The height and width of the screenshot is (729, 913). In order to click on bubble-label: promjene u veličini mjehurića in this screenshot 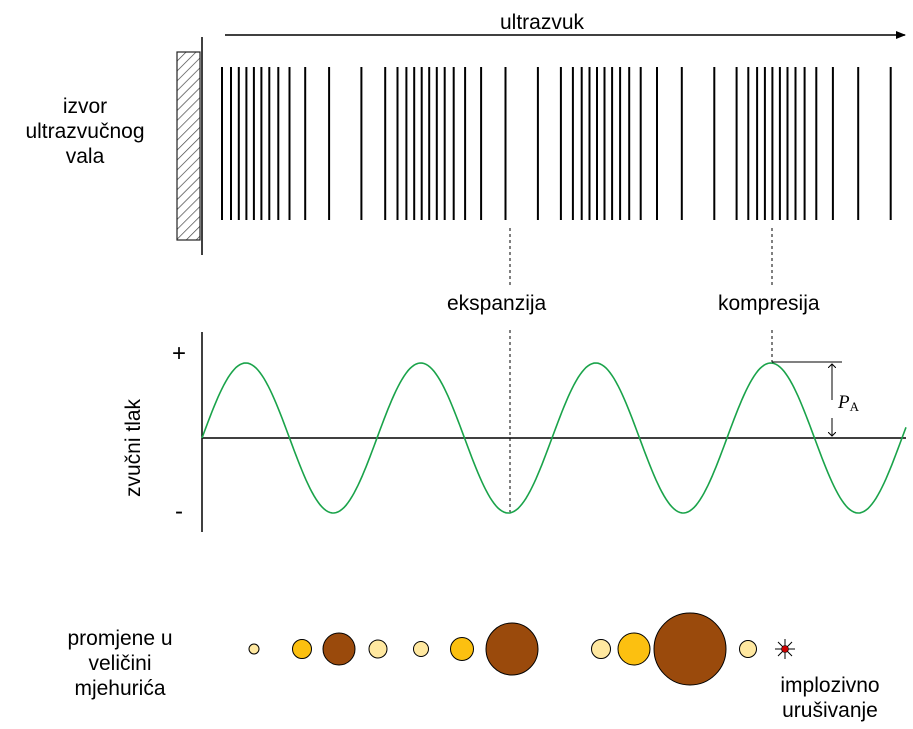, I will do `click(120, 664)`.